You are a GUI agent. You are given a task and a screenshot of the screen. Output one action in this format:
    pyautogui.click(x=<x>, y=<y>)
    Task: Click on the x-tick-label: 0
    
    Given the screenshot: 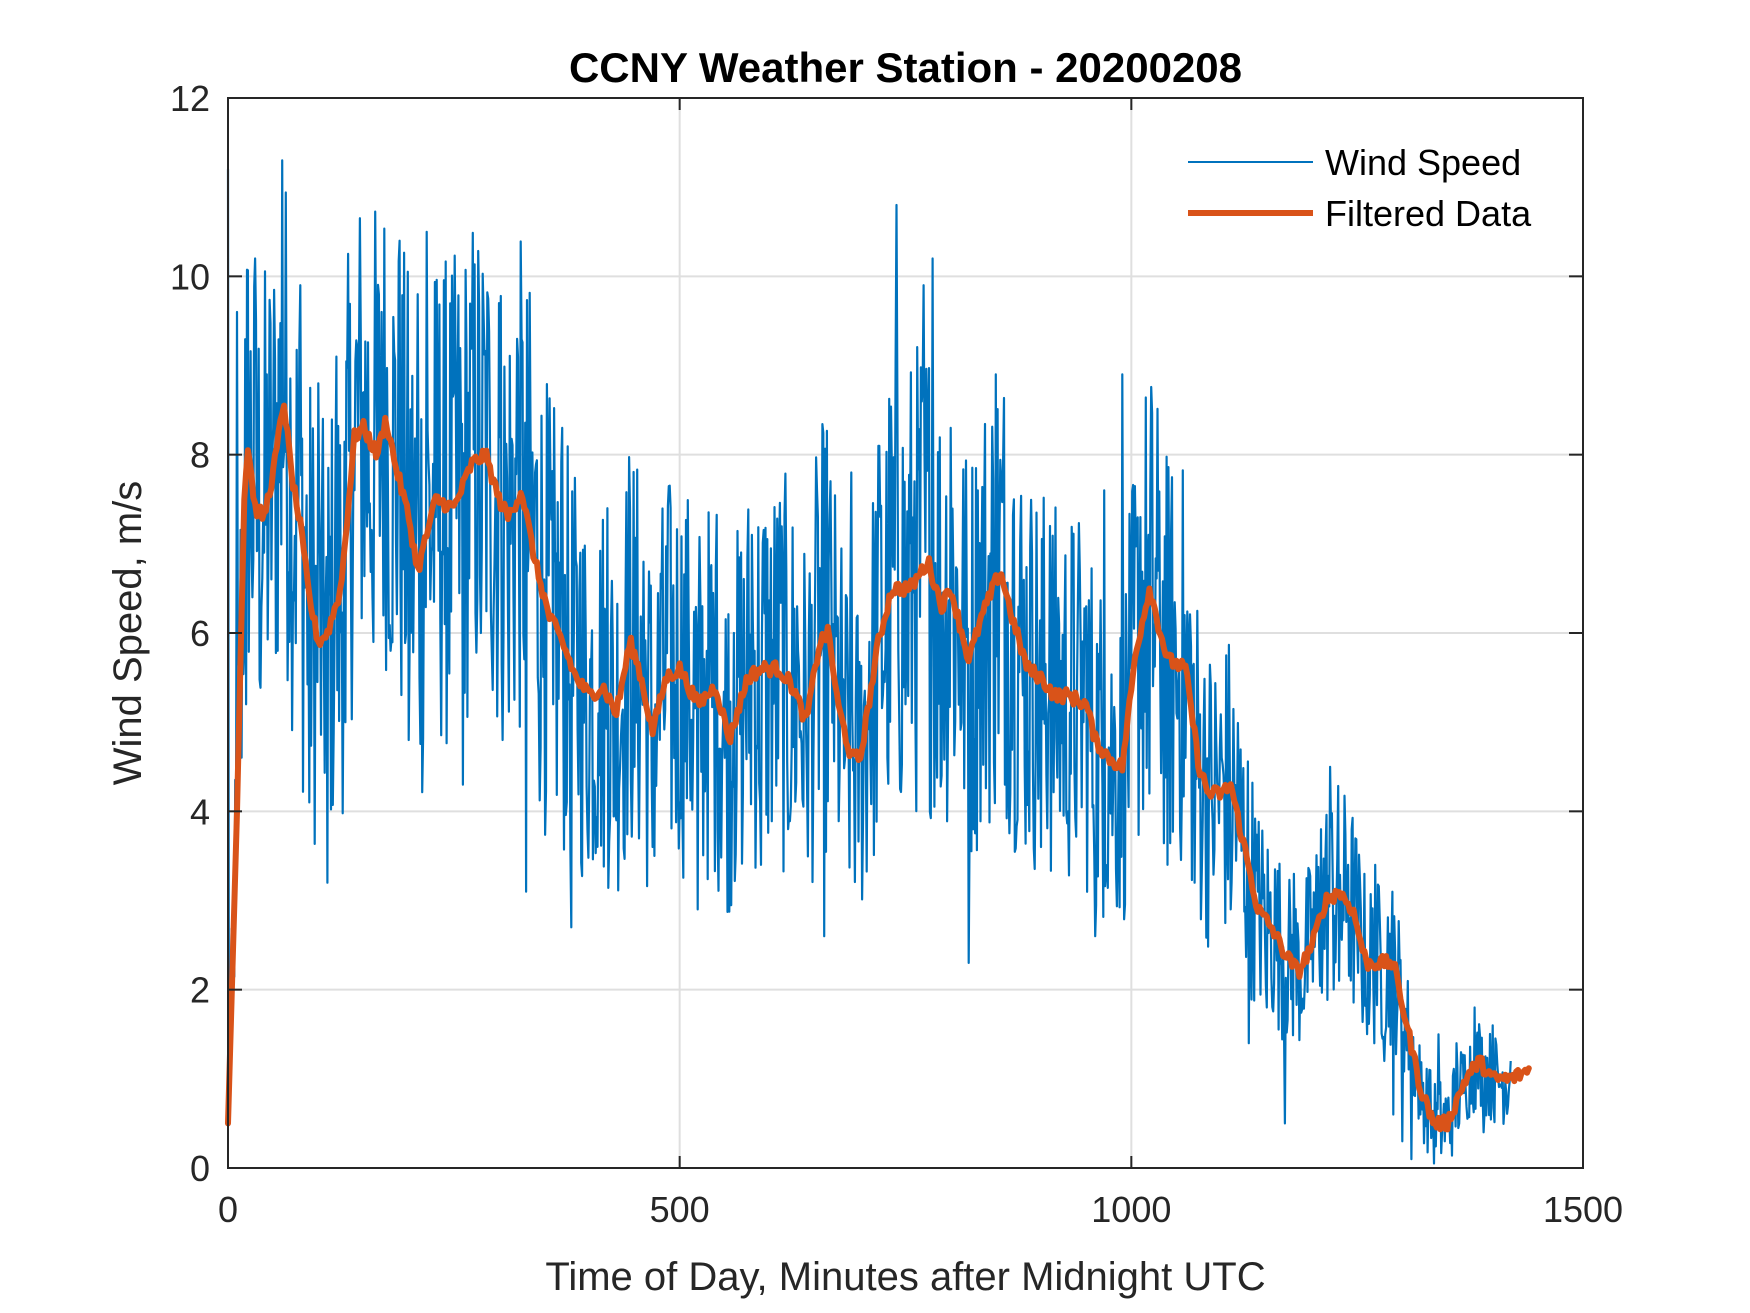 What is the action you would take?
    pyautogui.click(x=228, y=1209)
    